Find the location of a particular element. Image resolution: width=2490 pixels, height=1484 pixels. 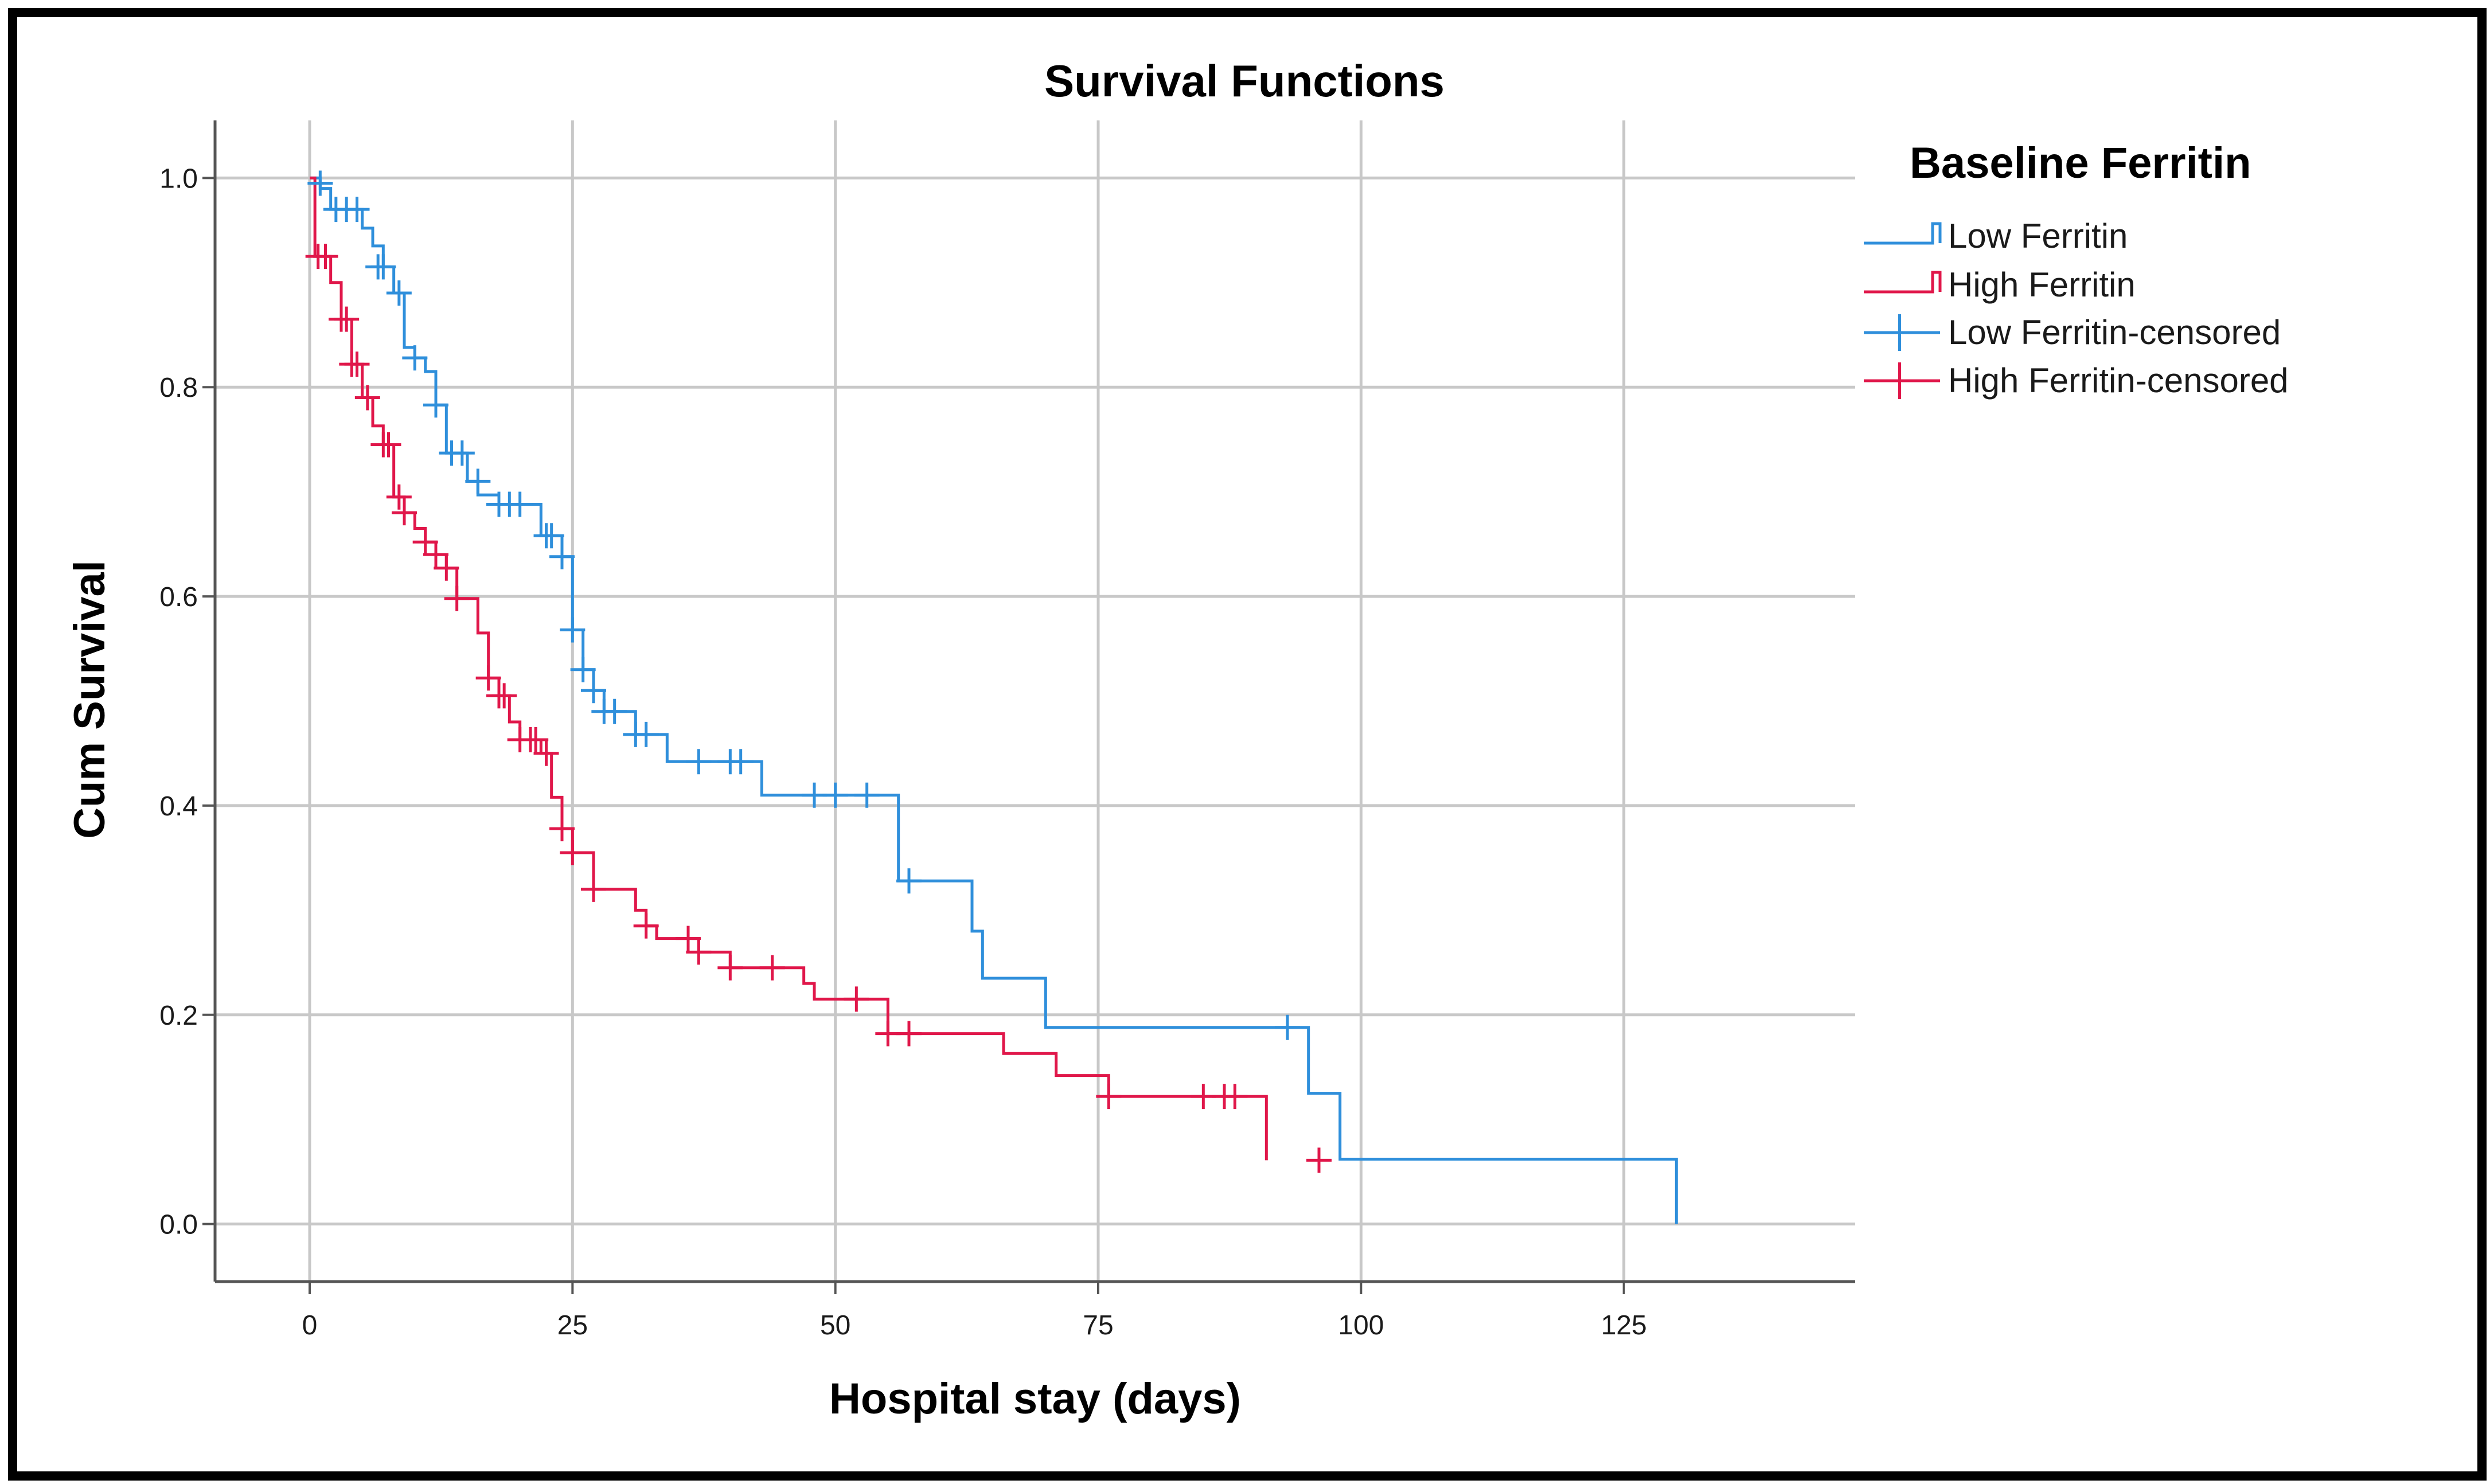

x-axis-title: Hospital stay (days) is located at coordinates (1035, 1399).